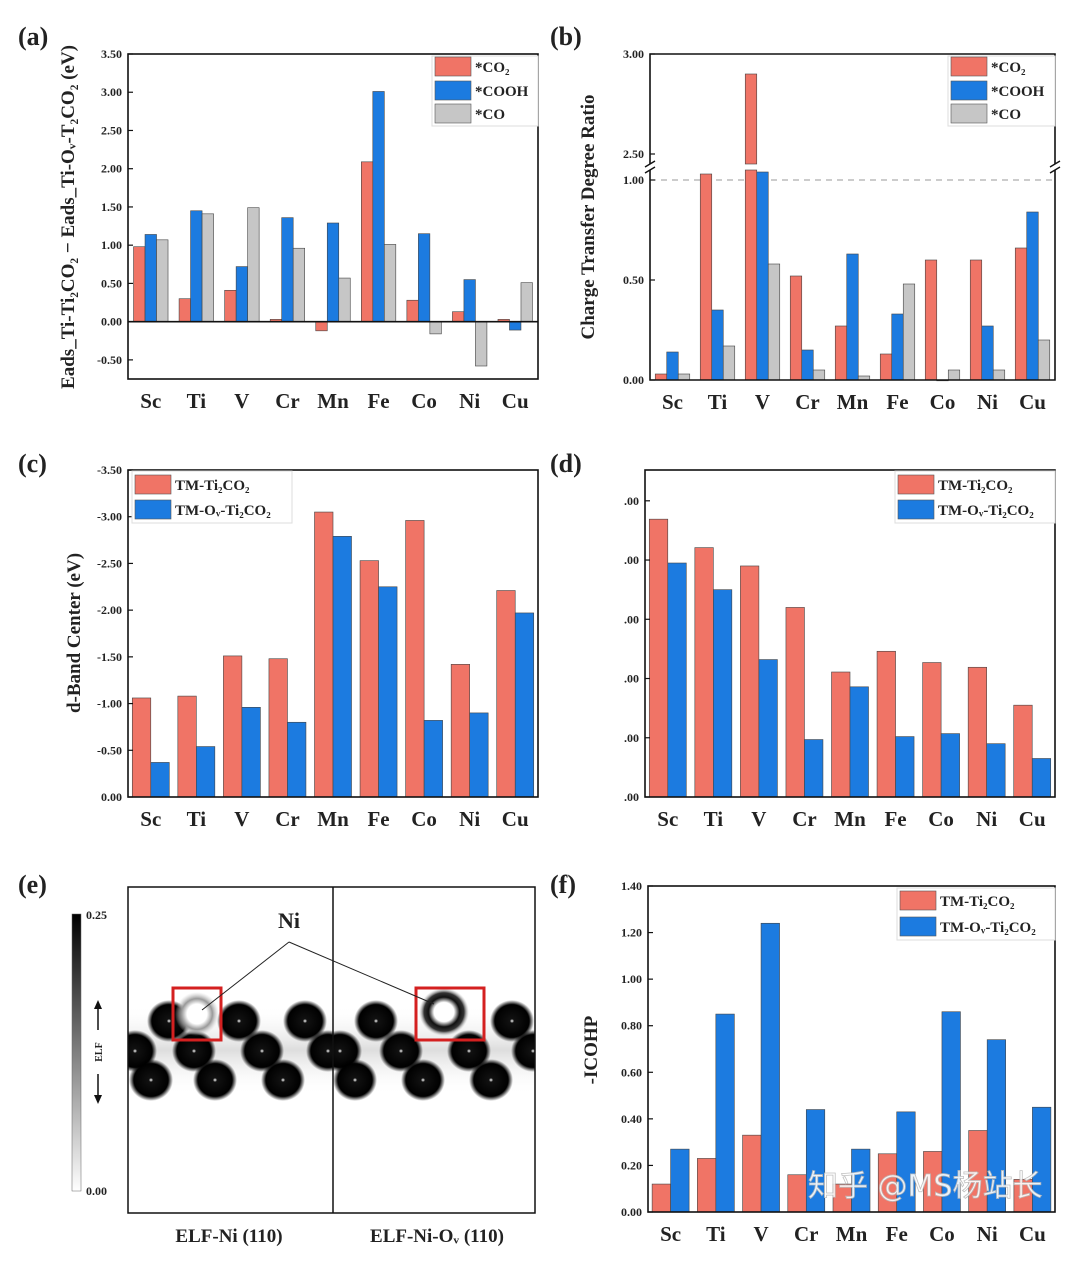 The image size is (1080, 1263). What do you see at coordinates (96, 1191) in the screenshot?
I see `colorbar-min-label: 0.00` at bounding box center [96, 1191].